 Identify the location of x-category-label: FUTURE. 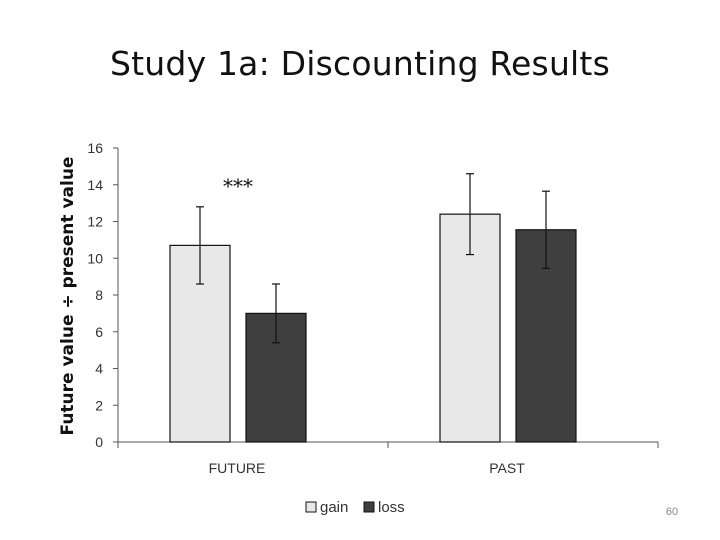
(237, 468).